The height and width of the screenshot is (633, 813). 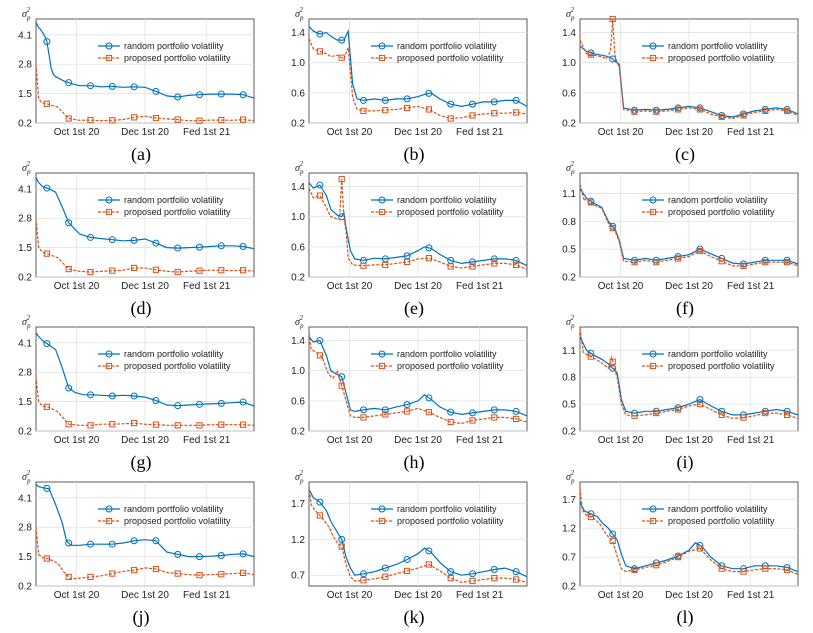 What do you see at coordinates (685, 308) in the screenshot?
I see `panel-label: (f)` at bounding box center [685, 308].